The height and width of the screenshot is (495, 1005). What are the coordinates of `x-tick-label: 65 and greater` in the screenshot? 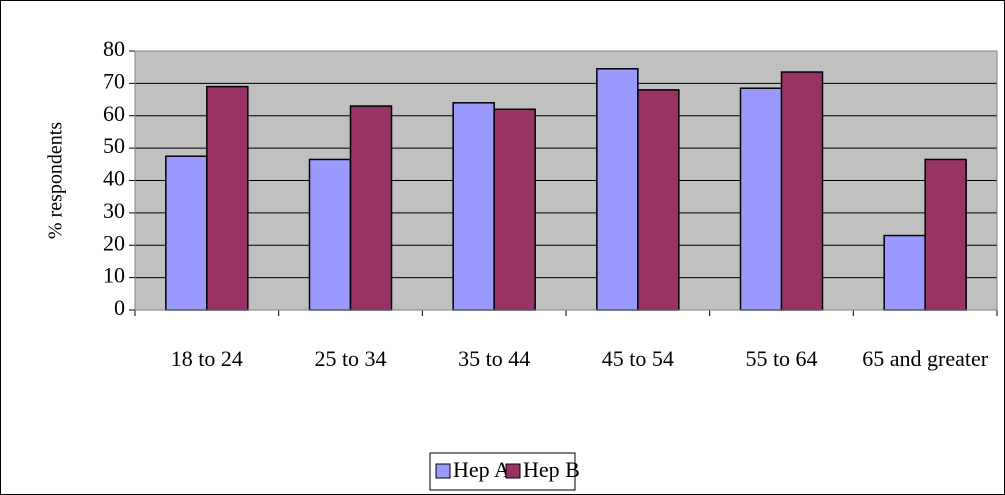 It's located at (925, 358).